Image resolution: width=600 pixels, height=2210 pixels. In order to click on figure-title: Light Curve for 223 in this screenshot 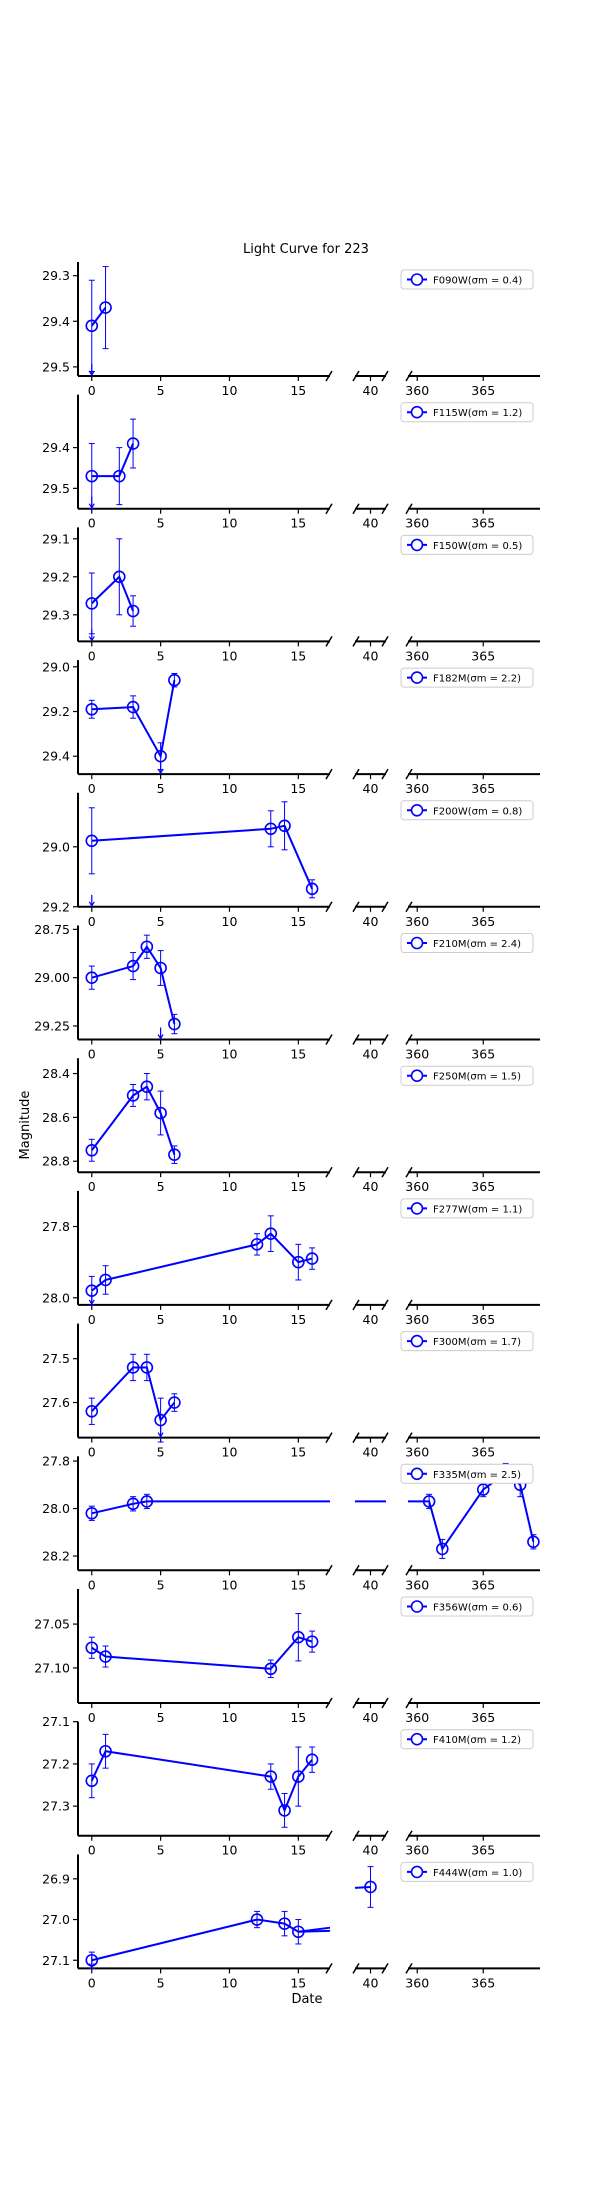, I will do `click(306, 249)`.